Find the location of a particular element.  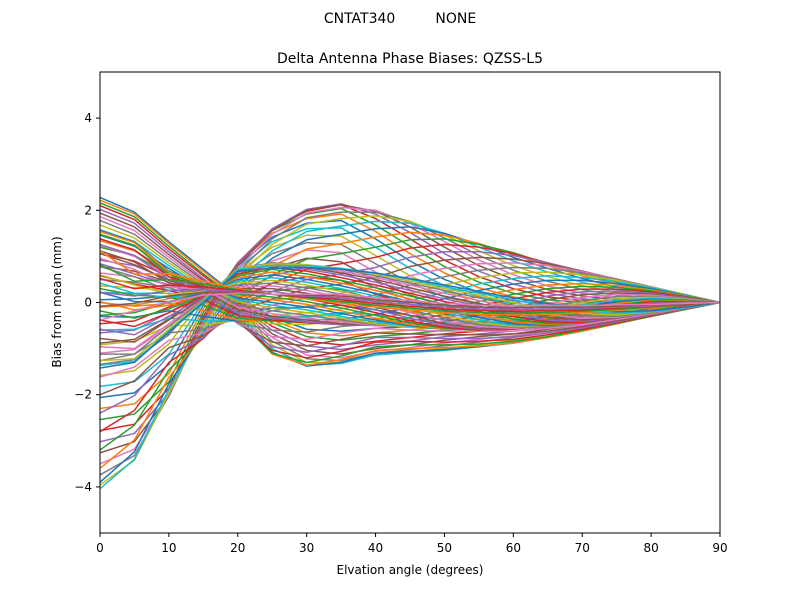

x-axis: 0 10 20 30 40 50 60 70 80 90 is located at coordinates (412, 544).